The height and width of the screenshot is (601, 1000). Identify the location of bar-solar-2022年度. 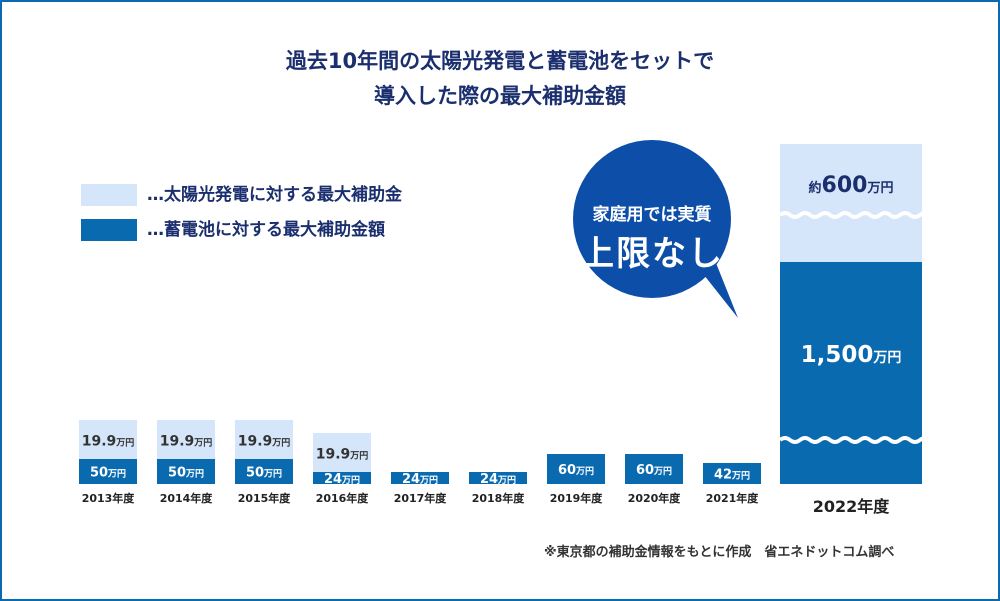
(851, 203).